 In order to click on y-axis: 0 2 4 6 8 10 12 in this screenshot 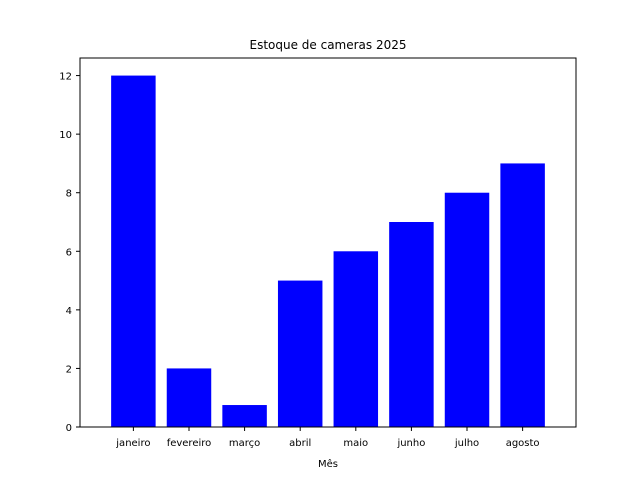, I will do `click(69, 253)`.